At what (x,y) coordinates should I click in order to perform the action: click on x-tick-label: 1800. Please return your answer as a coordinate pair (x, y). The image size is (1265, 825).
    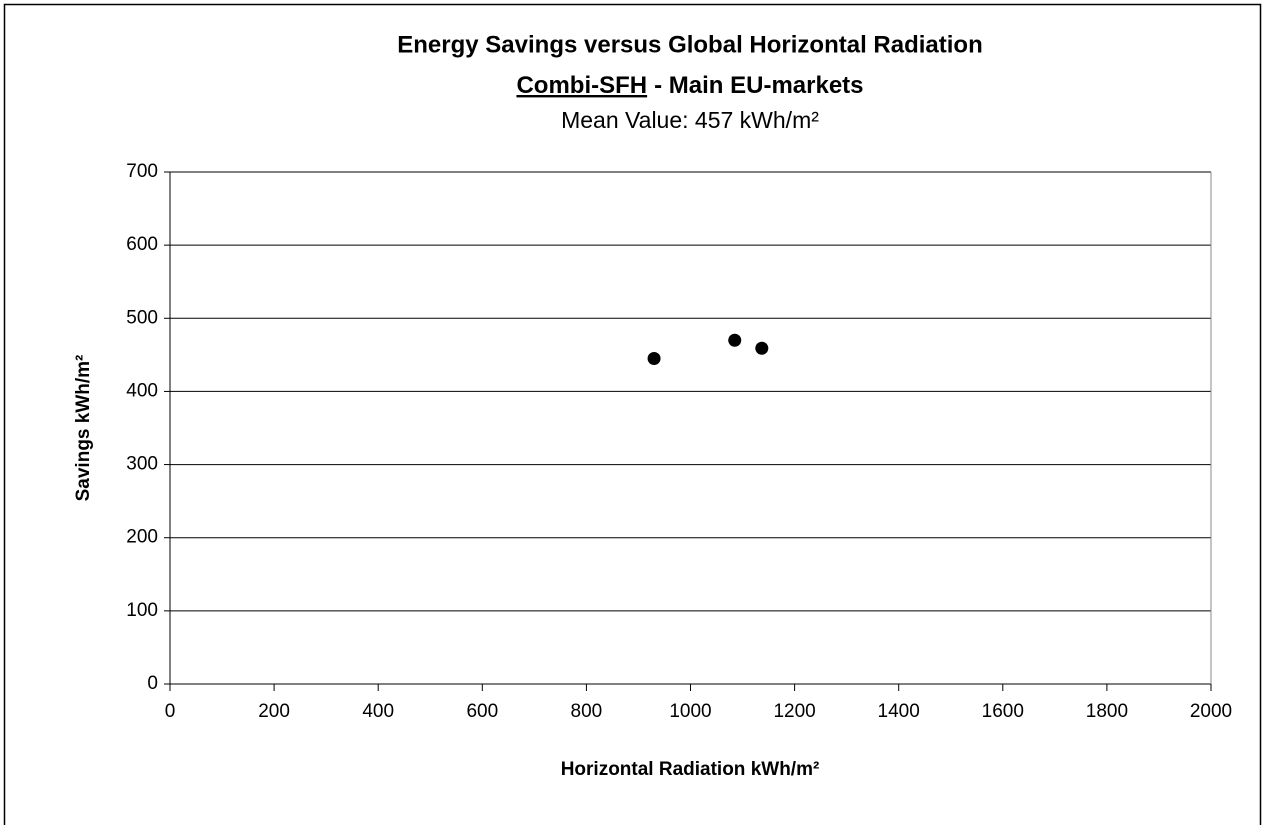
    Looking at the image, I should click on (1107, 711).